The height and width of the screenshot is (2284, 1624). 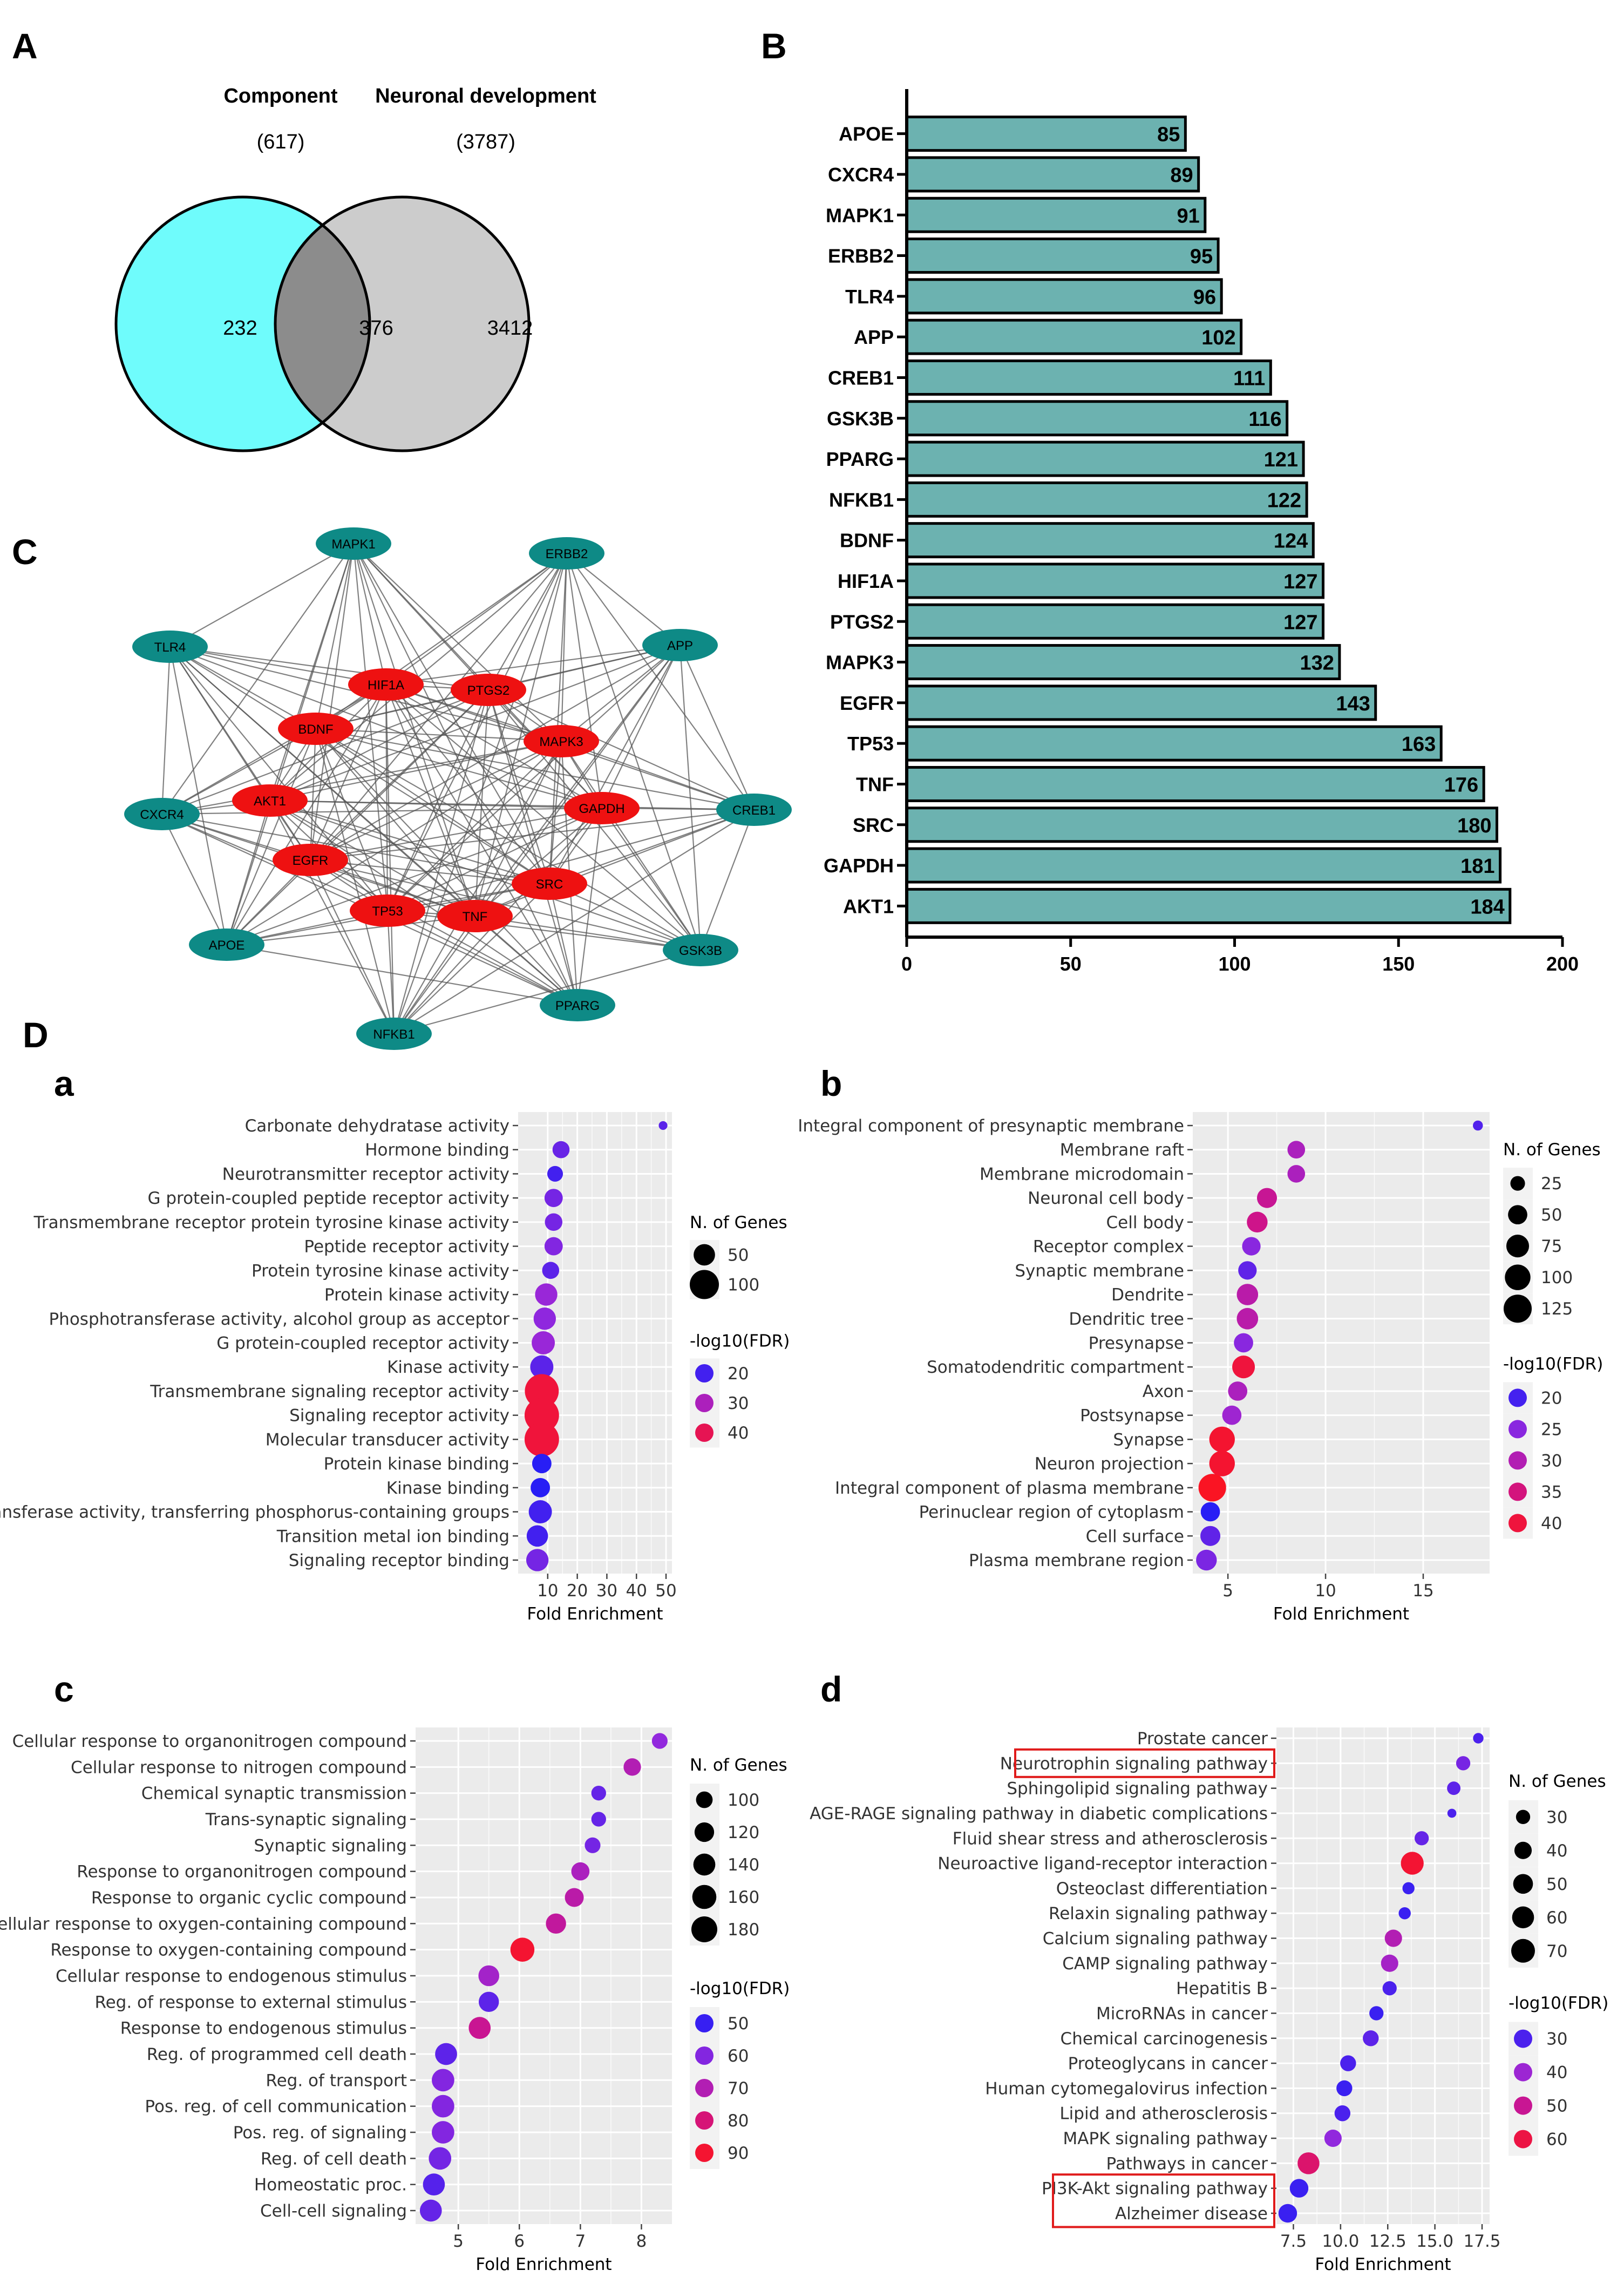 I want to click on venn-right-total: (3787), so click(x=485, y=142).